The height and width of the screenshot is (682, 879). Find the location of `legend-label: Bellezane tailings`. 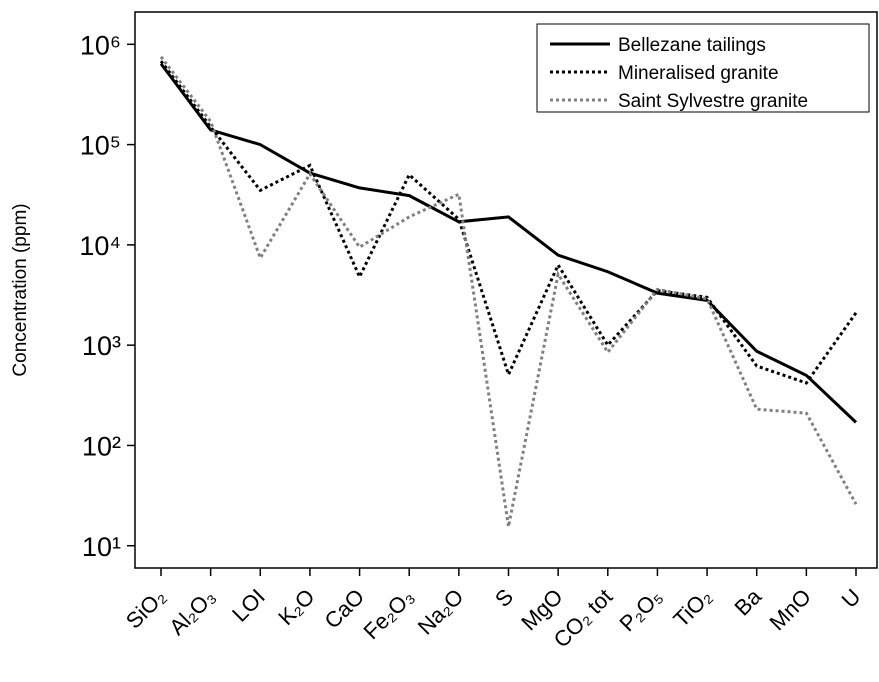

legend-label: Bellezane tailings is located at coordinates (692, 45).